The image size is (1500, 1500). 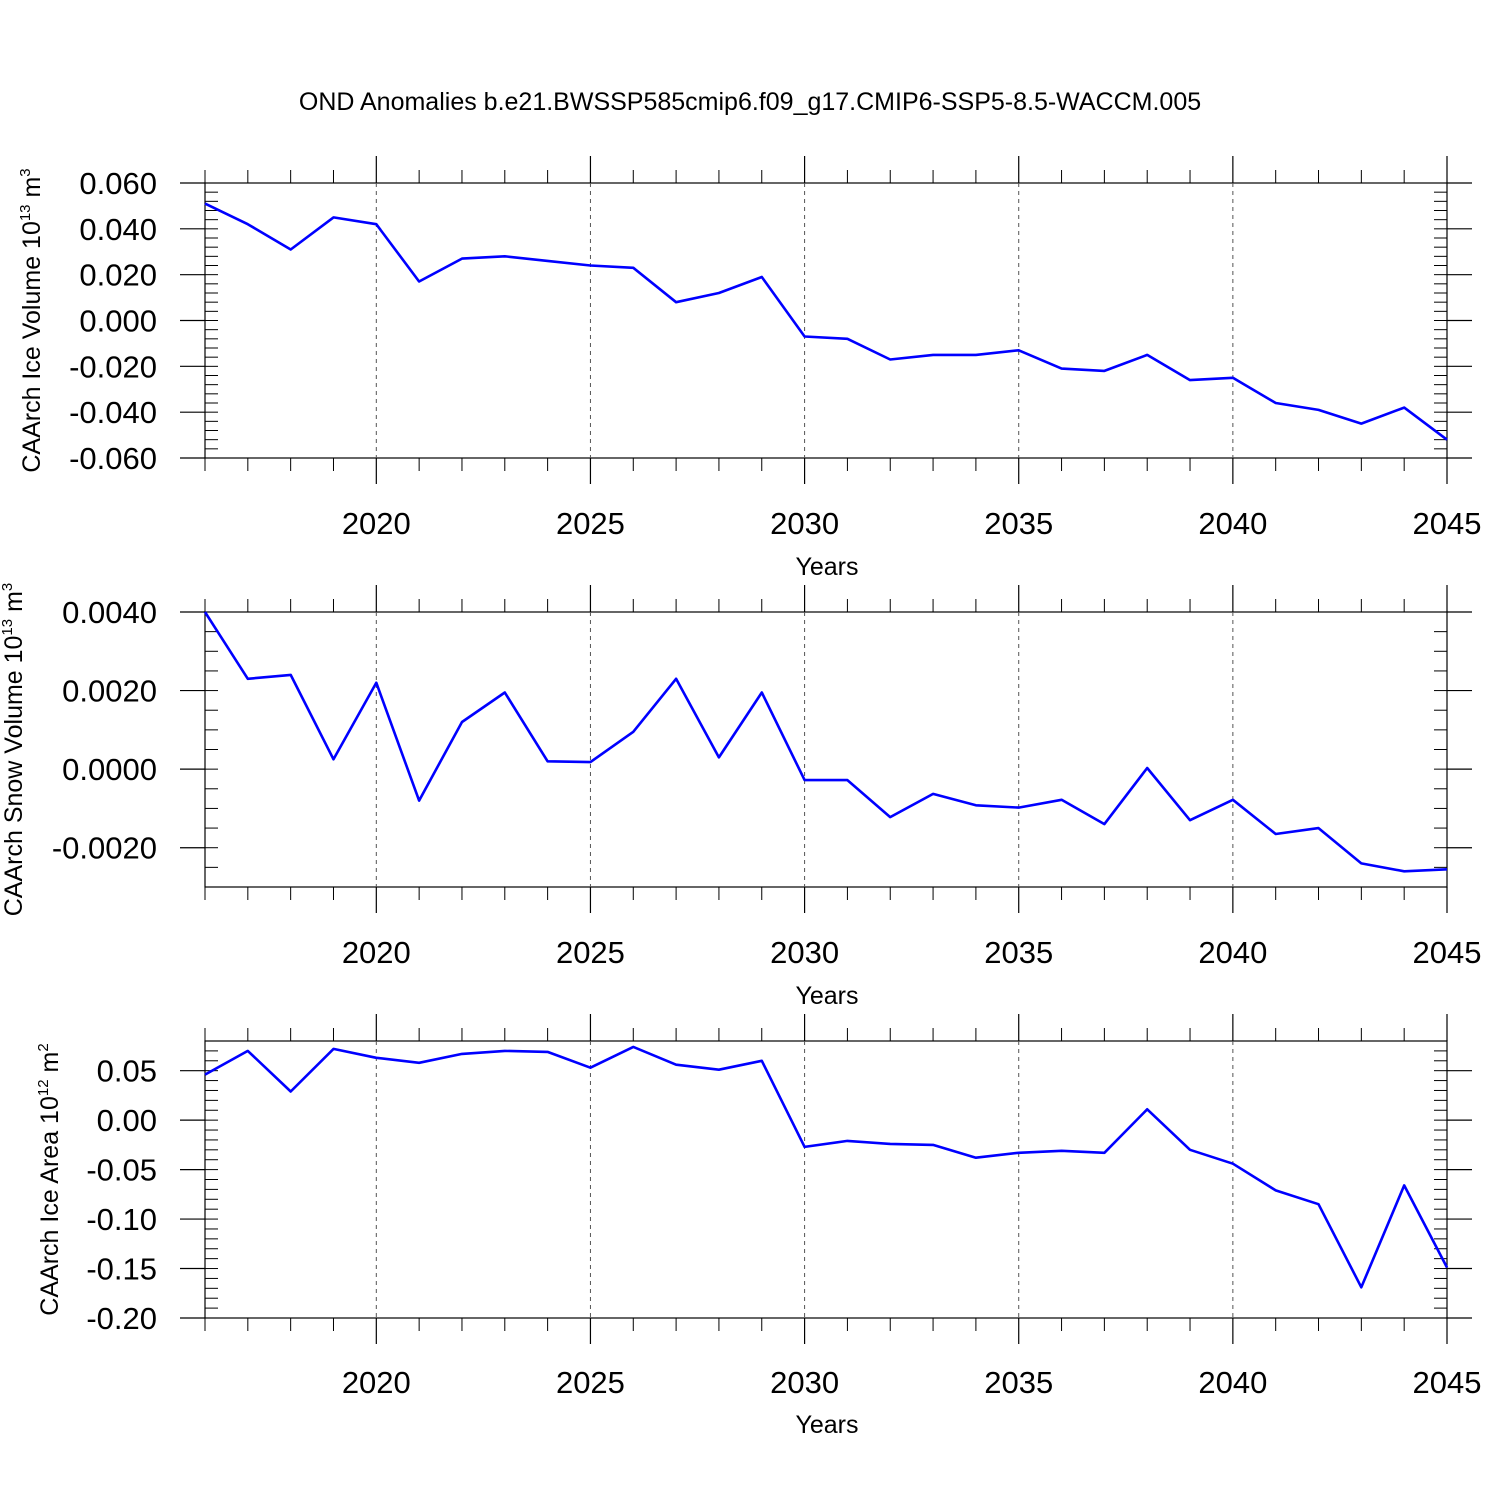 I want to click on panel-3-y-tick-label: -0.05, so click(x=121, y=1170).